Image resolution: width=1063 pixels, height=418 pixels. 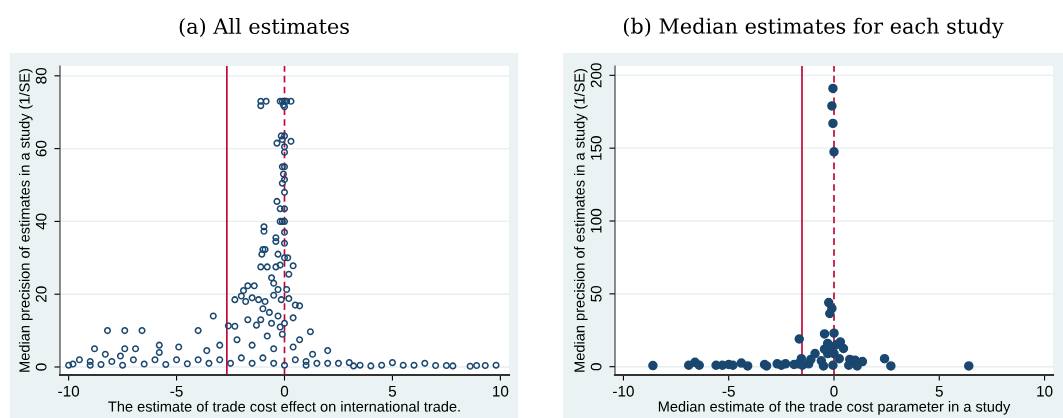 What do you see at coordinates (813, 28) in the screenshot?
I see `chart-title: (b) Median estimates for each study` at bounding box center [813, 28].